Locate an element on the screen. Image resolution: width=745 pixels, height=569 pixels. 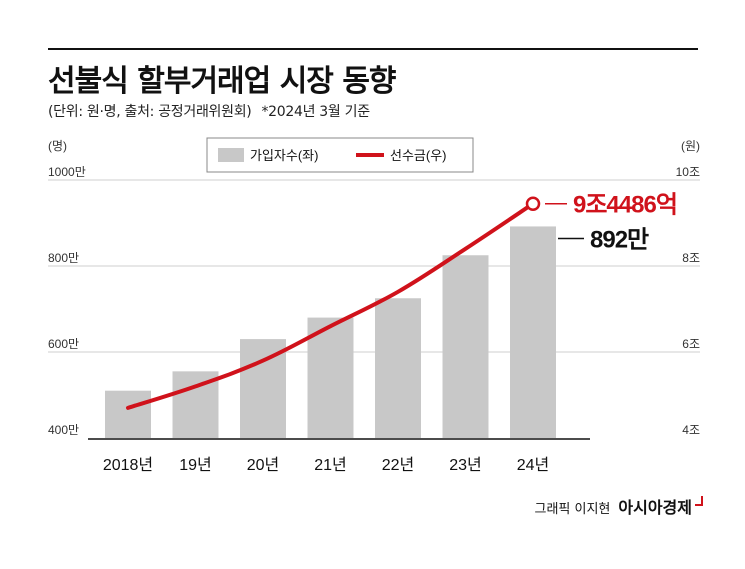
left-tick-label: 400만 is located at coordinates (63, 430).